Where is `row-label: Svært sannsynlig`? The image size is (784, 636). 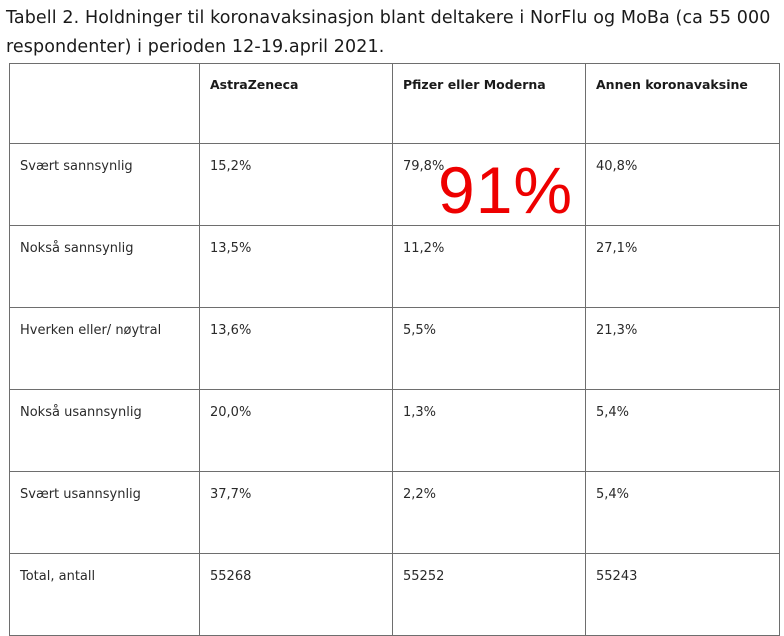
row-label: Svært sannsynlig is located at coordinates (104, 184).